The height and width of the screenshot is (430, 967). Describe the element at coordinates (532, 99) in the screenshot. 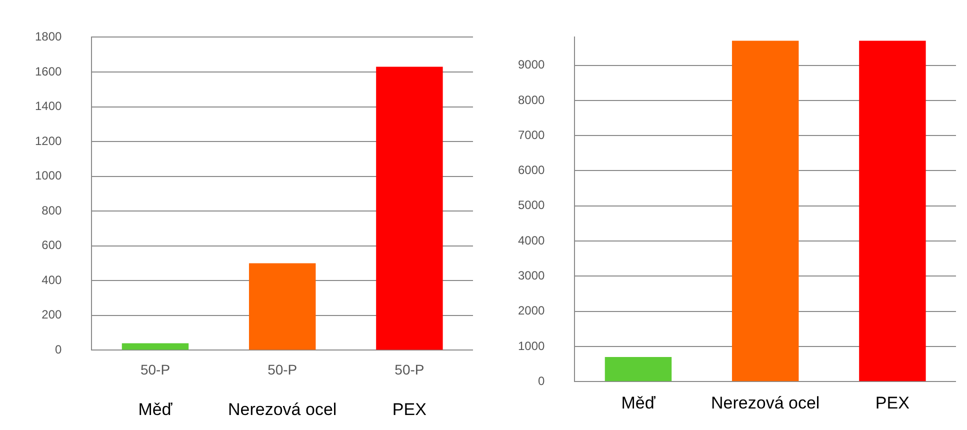

I see `y-tick-label: 8000` at that location.